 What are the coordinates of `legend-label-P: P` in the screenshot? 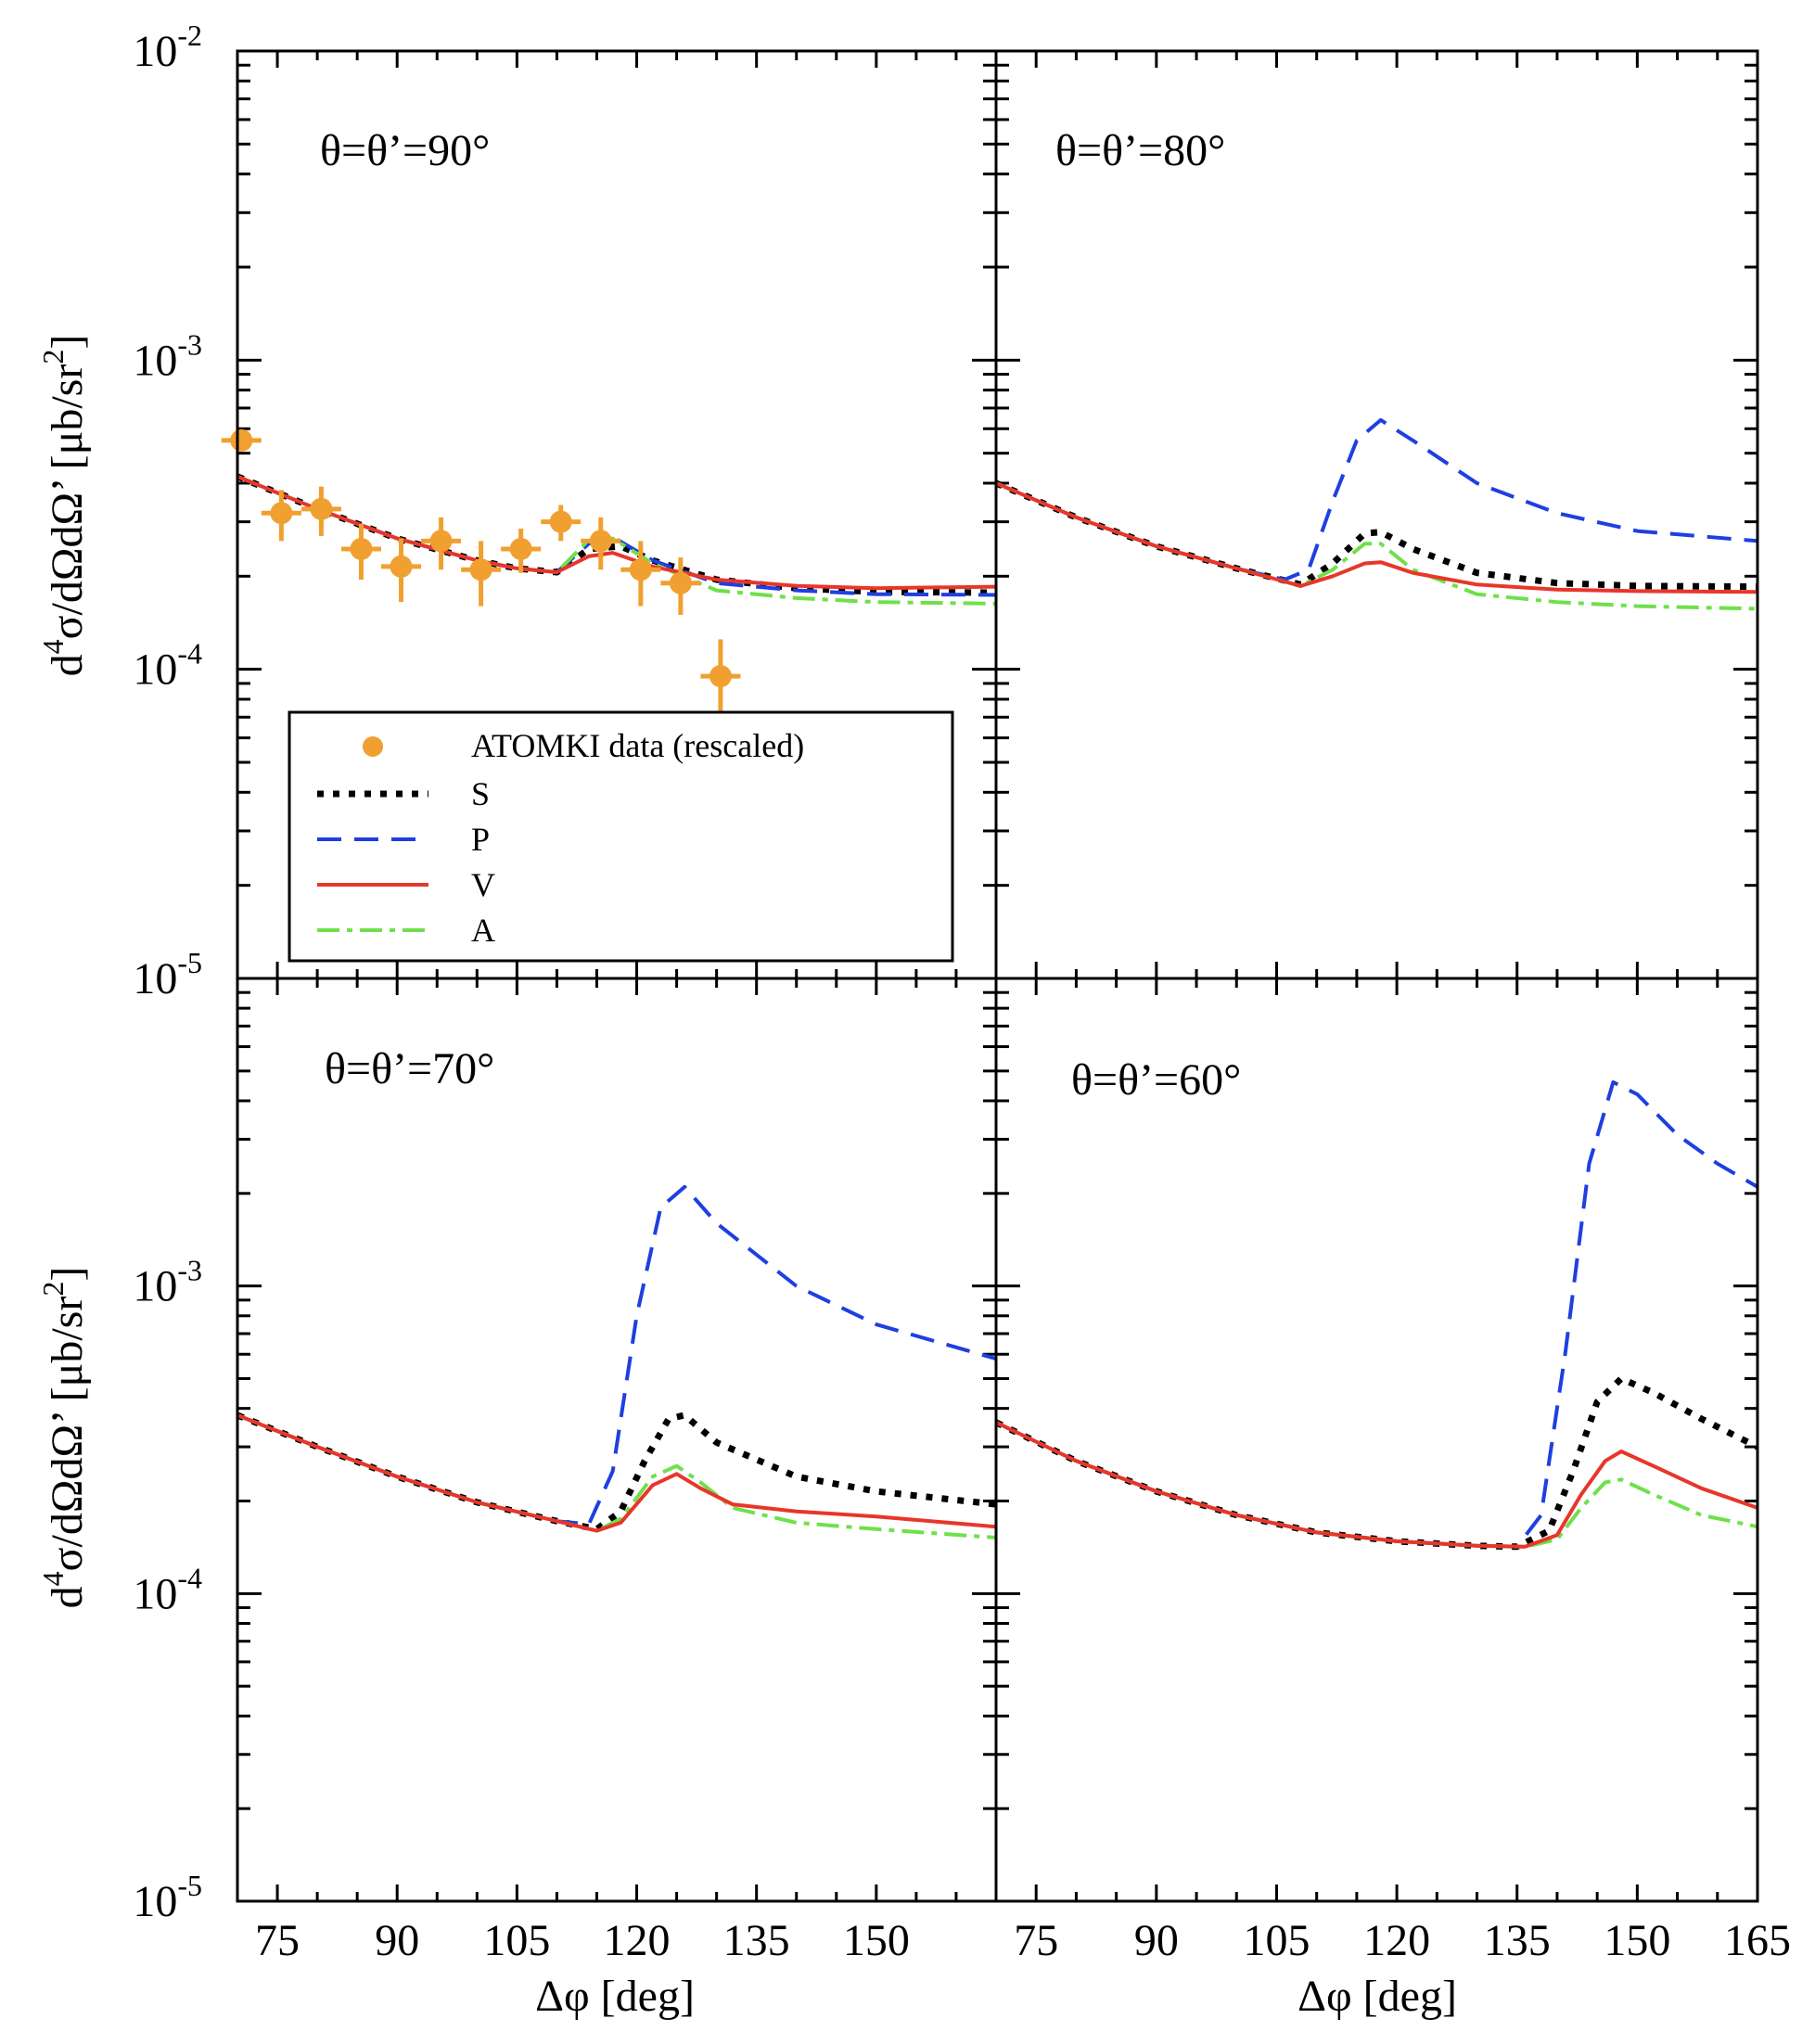 It's located at (481, 839).